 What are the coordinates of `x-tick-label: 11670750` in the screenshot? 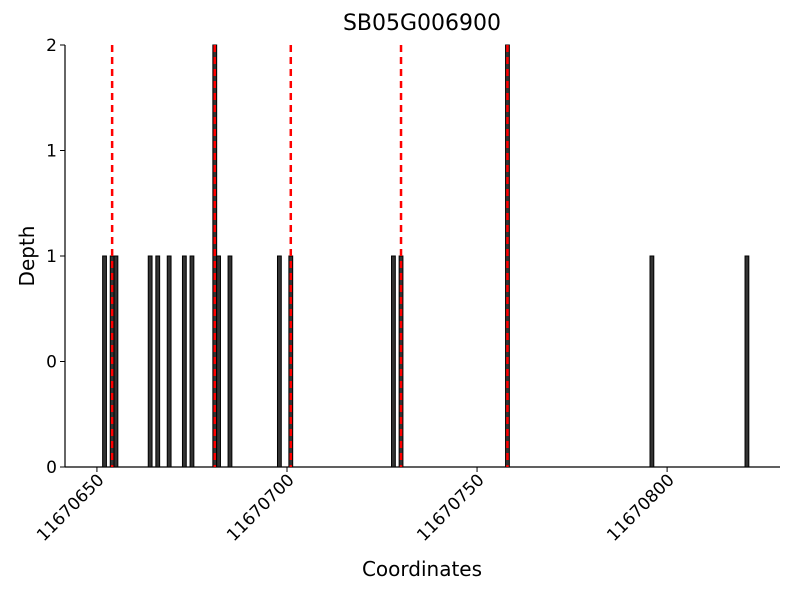 It's located at (450, 507).